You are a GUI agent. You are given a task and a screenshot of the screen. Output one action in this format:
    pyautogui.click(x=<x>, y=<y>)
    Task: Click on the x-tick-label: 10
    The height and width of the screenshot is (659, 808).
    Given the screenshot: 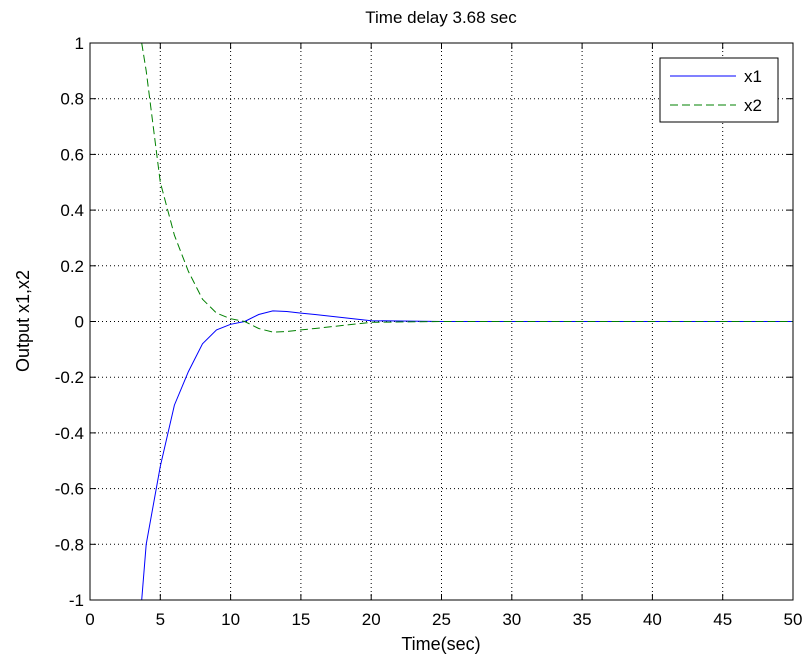 What is the action you would take?
    pyautogui.click(x=230, y=619)
    